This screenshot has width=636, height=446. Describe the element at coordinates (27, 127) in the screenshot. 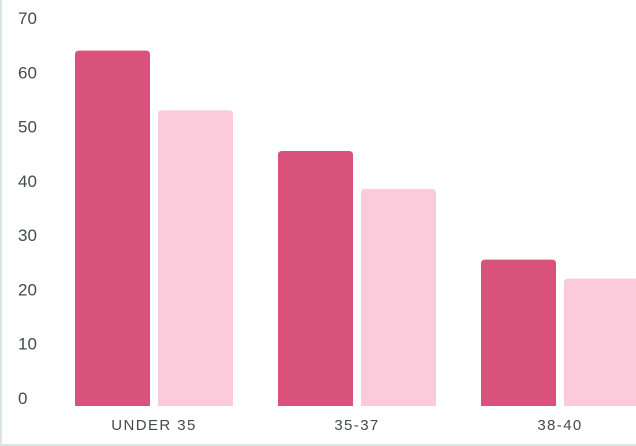

I see `y-tick-label: 50` at that location.